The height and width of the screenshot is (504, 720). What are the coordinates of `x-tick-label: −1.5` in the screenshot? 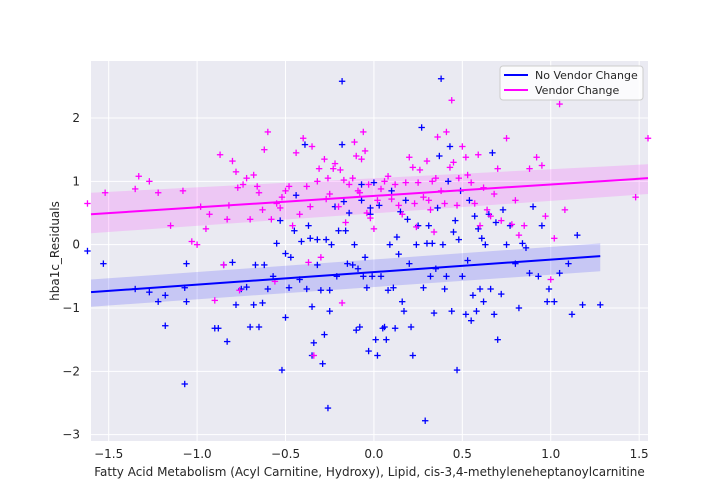 It's located at (108, 454).